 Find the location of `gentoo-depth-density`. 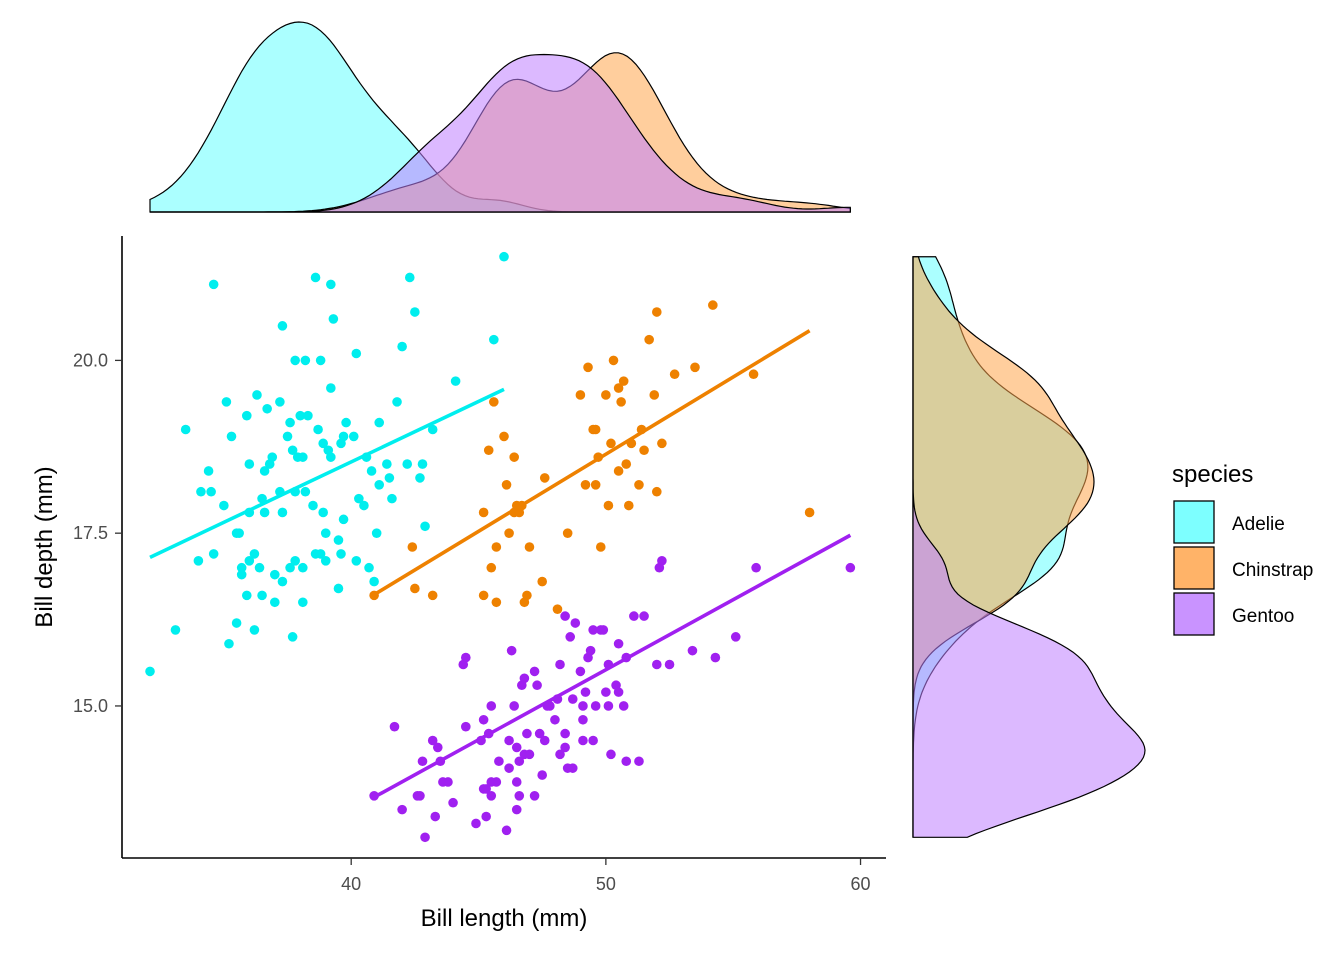

gentoo-depth-density is located at coordinates (1029, 547).